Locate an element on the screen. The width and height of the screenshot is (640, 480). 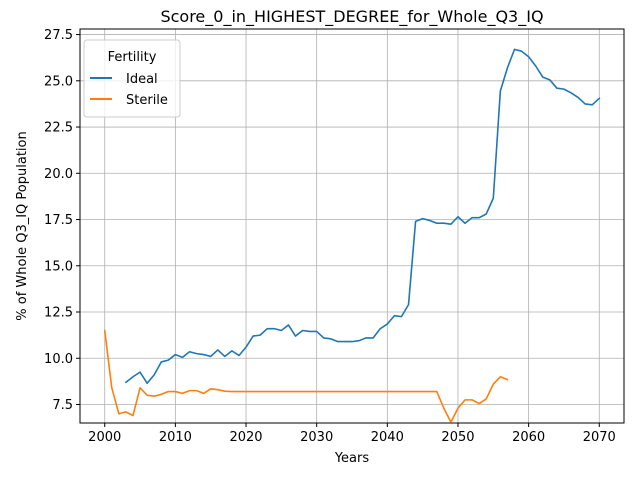
x-tick-label: 2050 is located at coordinates (457, 437).